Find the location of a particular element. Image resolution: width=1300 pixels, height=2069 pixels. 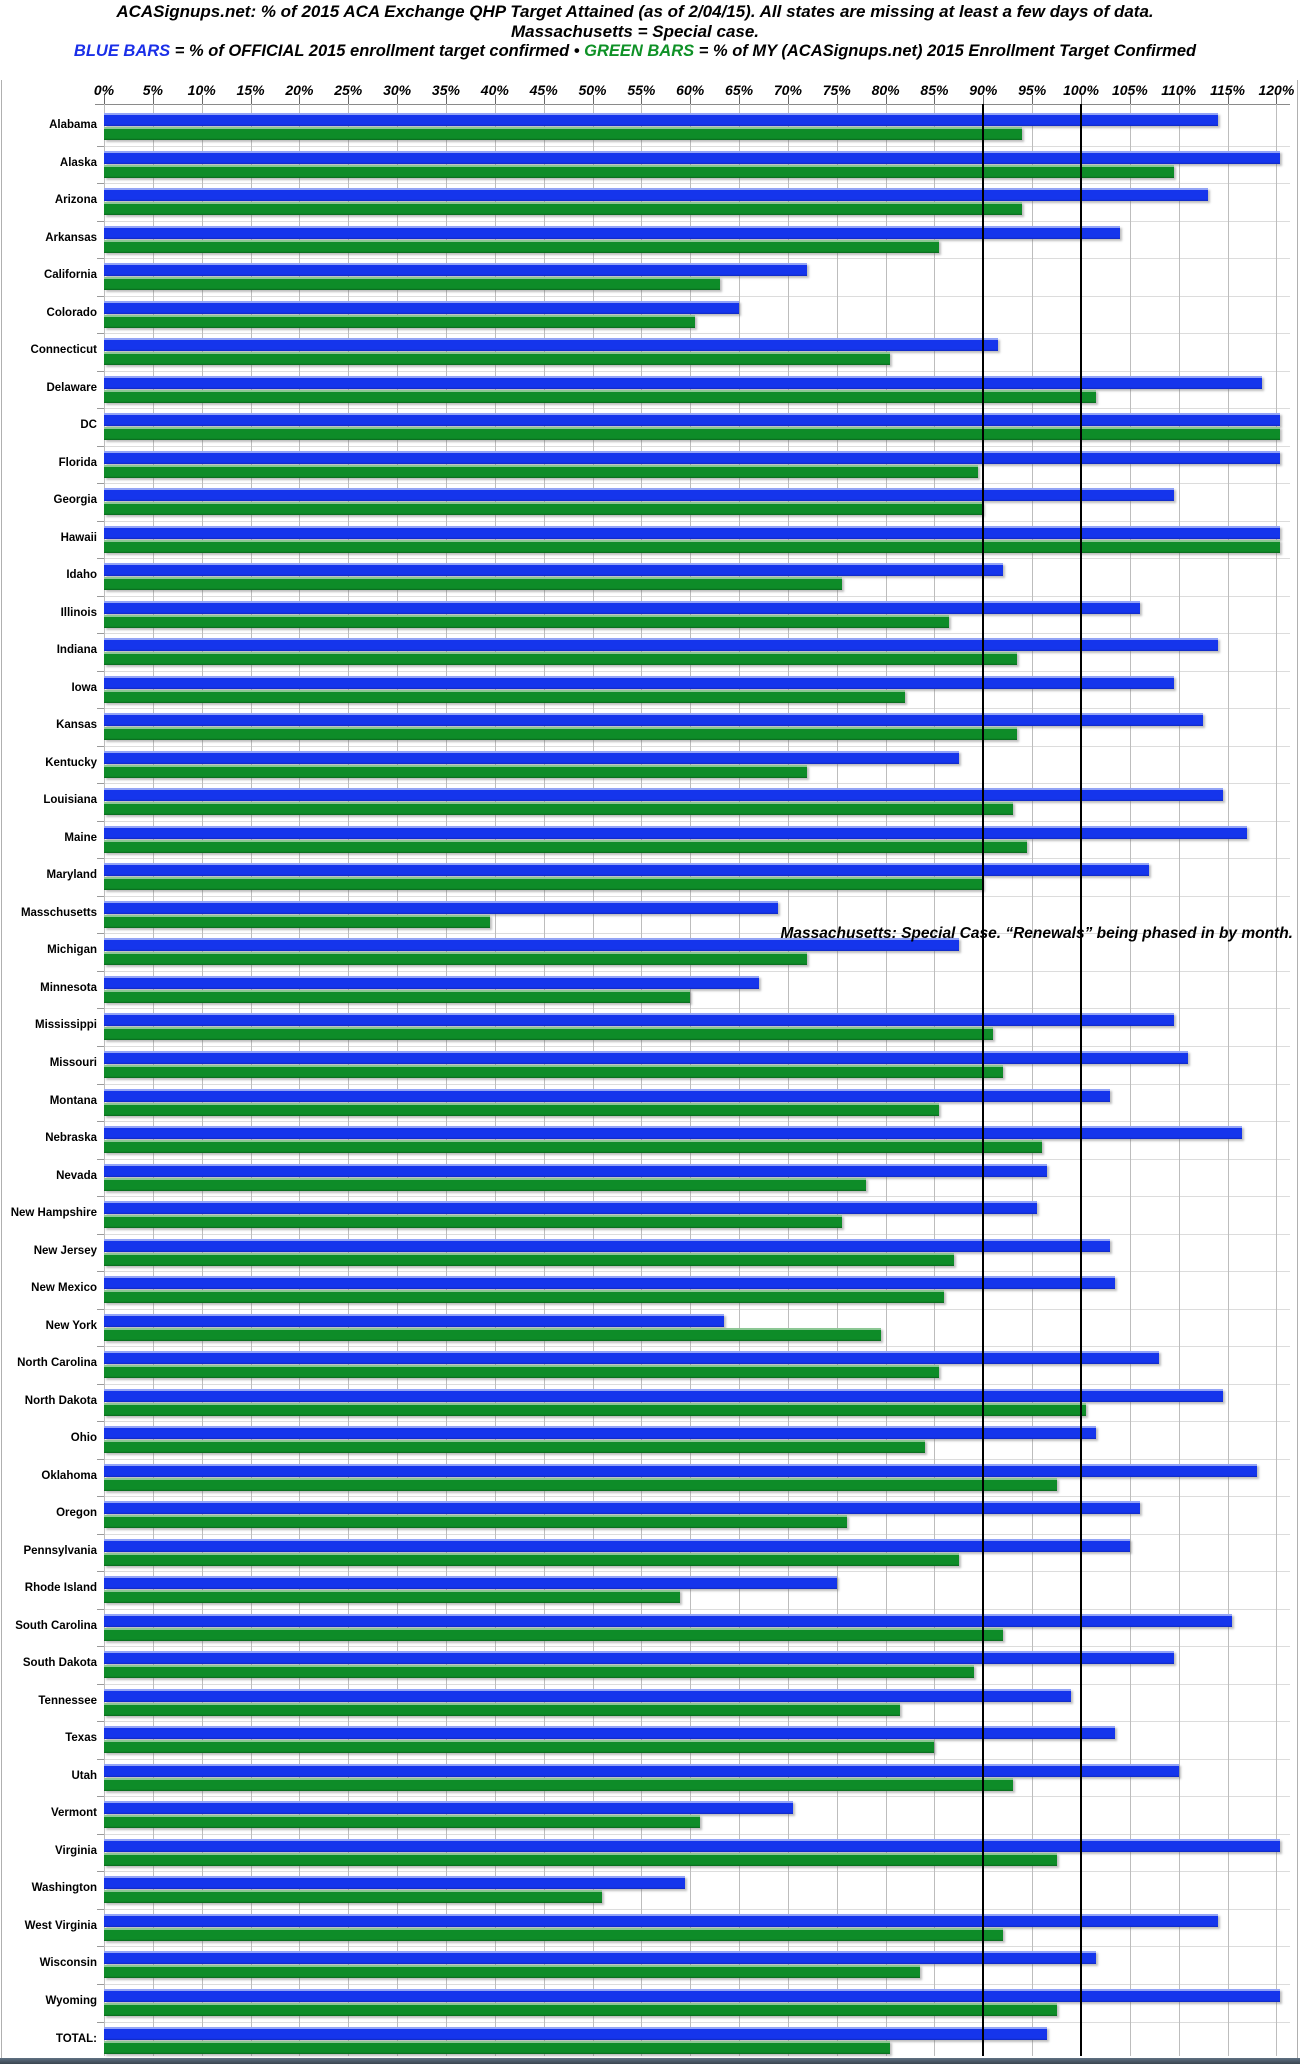

state-label-washington: Washington is located at coordinates (64, 1888).